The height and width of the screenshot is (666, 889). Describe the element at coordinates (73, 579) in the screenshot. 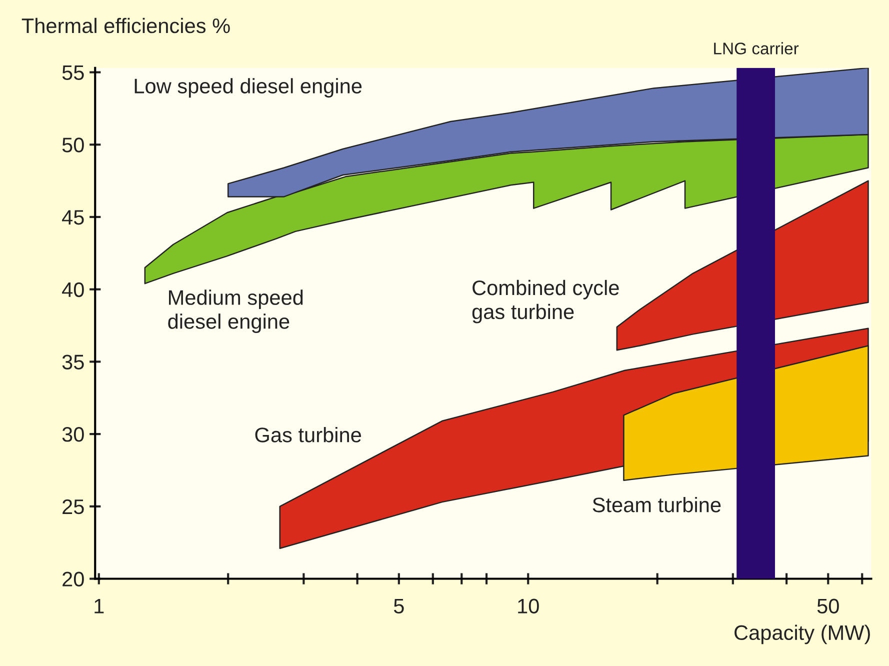

I see `y-tick-label: 20` at that location.